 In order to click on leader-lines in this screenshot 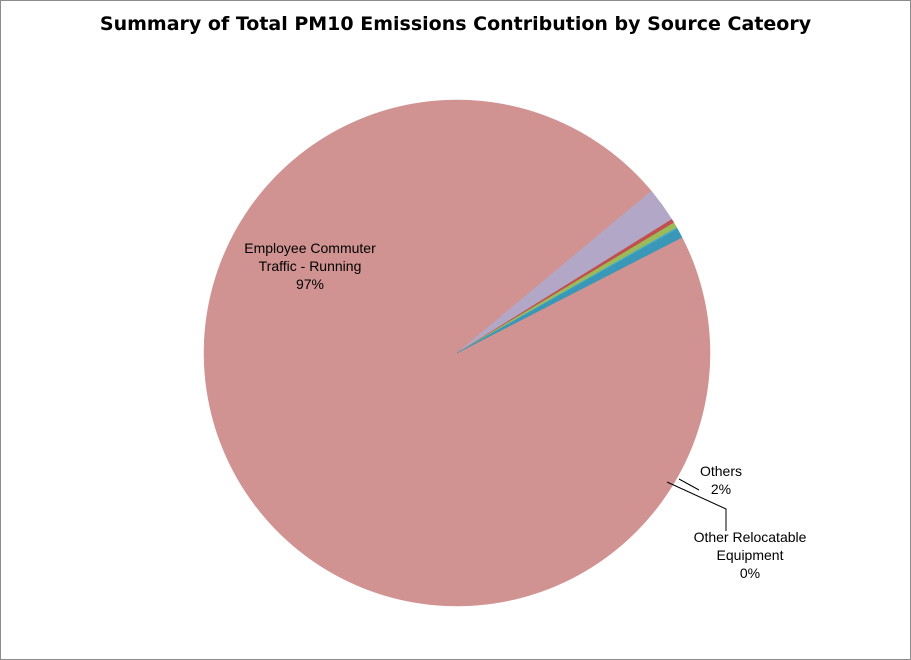, I will do `click(696, 504)`.